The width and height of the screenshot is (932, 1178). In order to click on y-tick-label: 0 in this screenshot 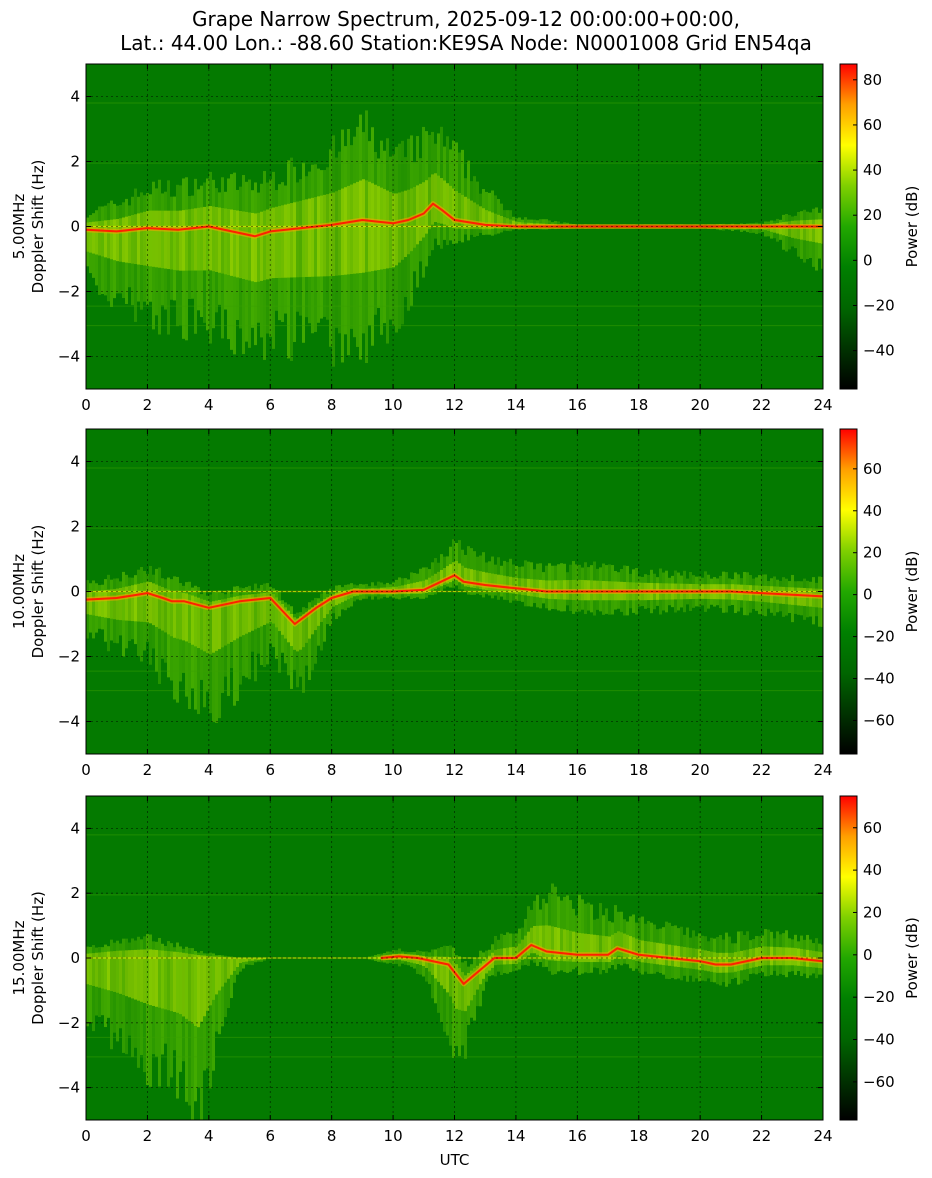, I will do `click(75, 227)`.